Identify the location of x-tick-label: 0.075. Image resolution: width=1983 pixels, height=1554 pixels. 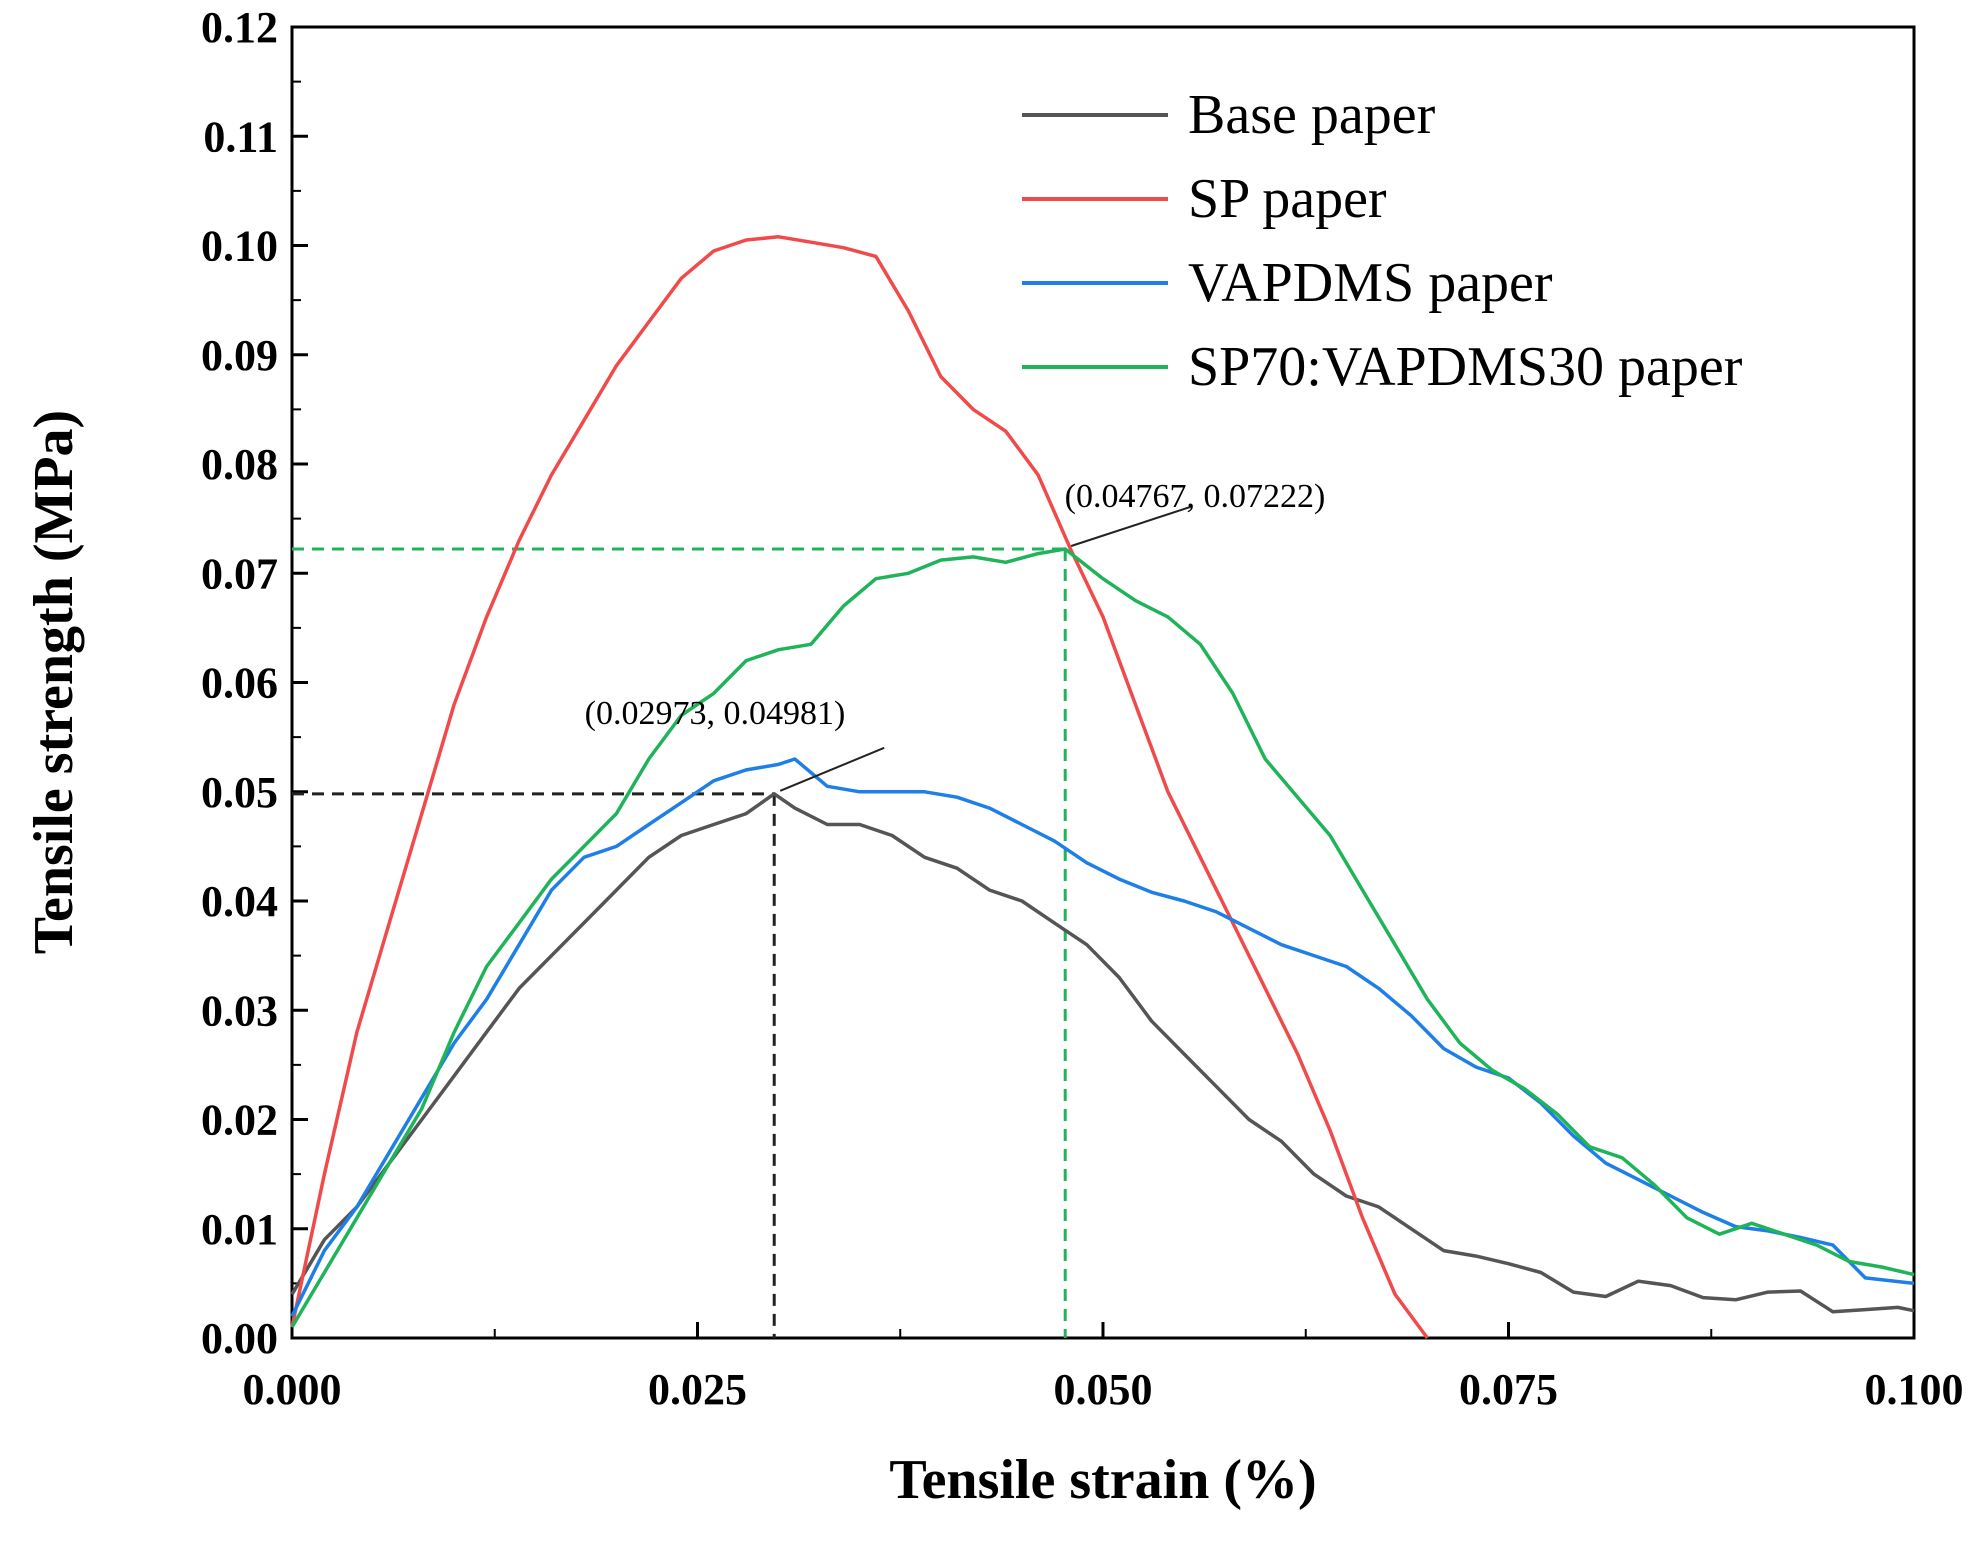
(1508, 1389).